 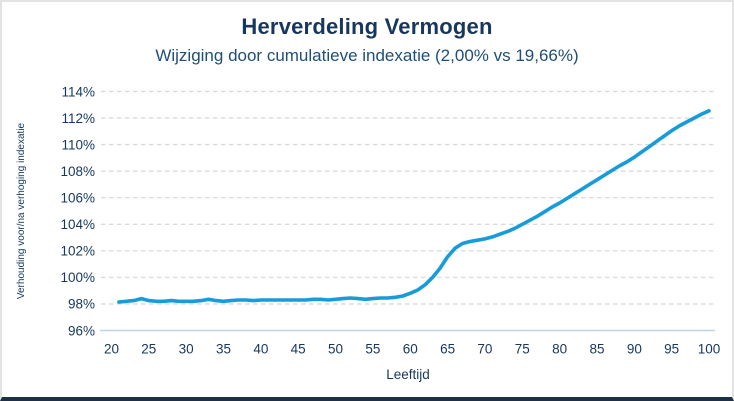 I want to click on x-tick-label: 50, so click(x=335, y=349).